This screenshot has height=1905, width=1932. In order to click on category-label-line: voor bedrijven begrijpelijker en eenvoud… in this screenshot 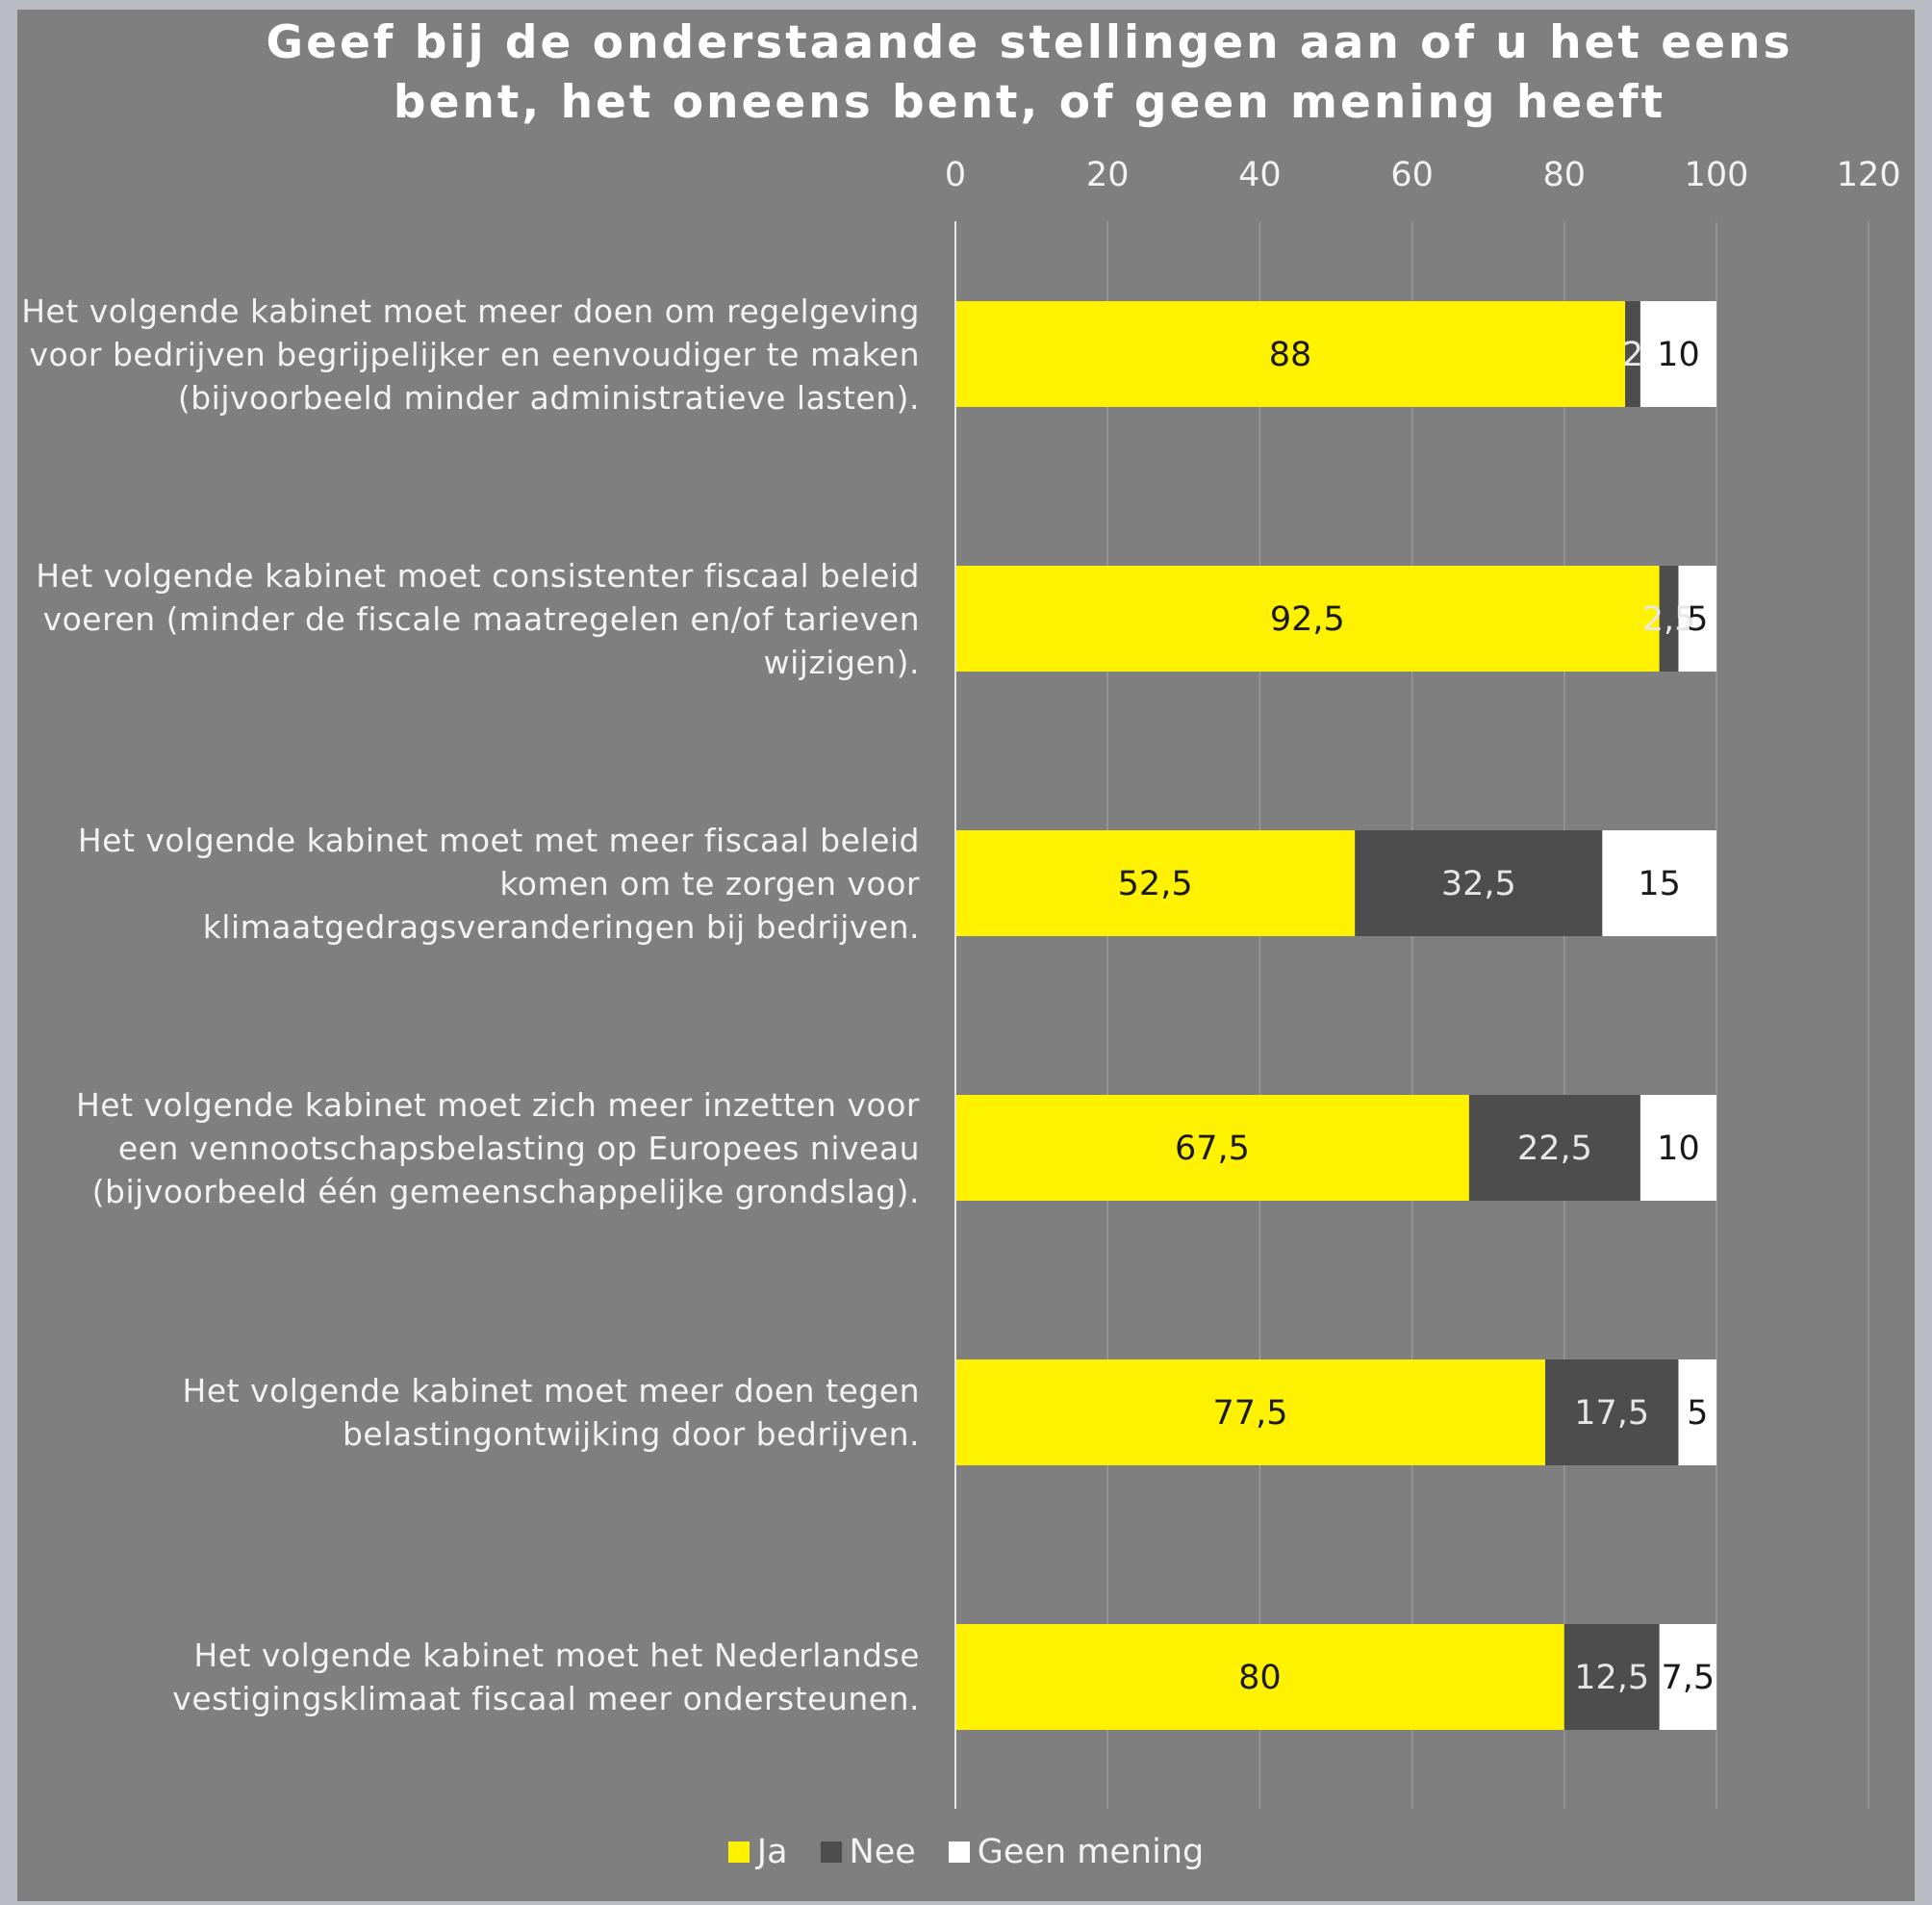, I will do `click(474, 354)`.